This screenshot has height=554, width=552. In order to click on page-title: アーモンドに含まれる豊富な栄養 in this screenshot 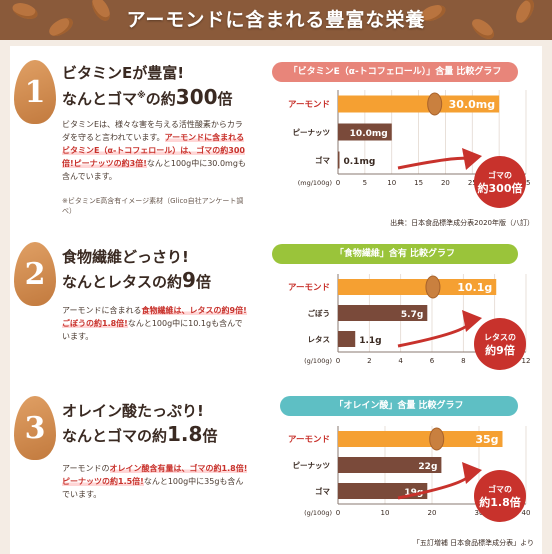, I will do `click(276, 20)`.